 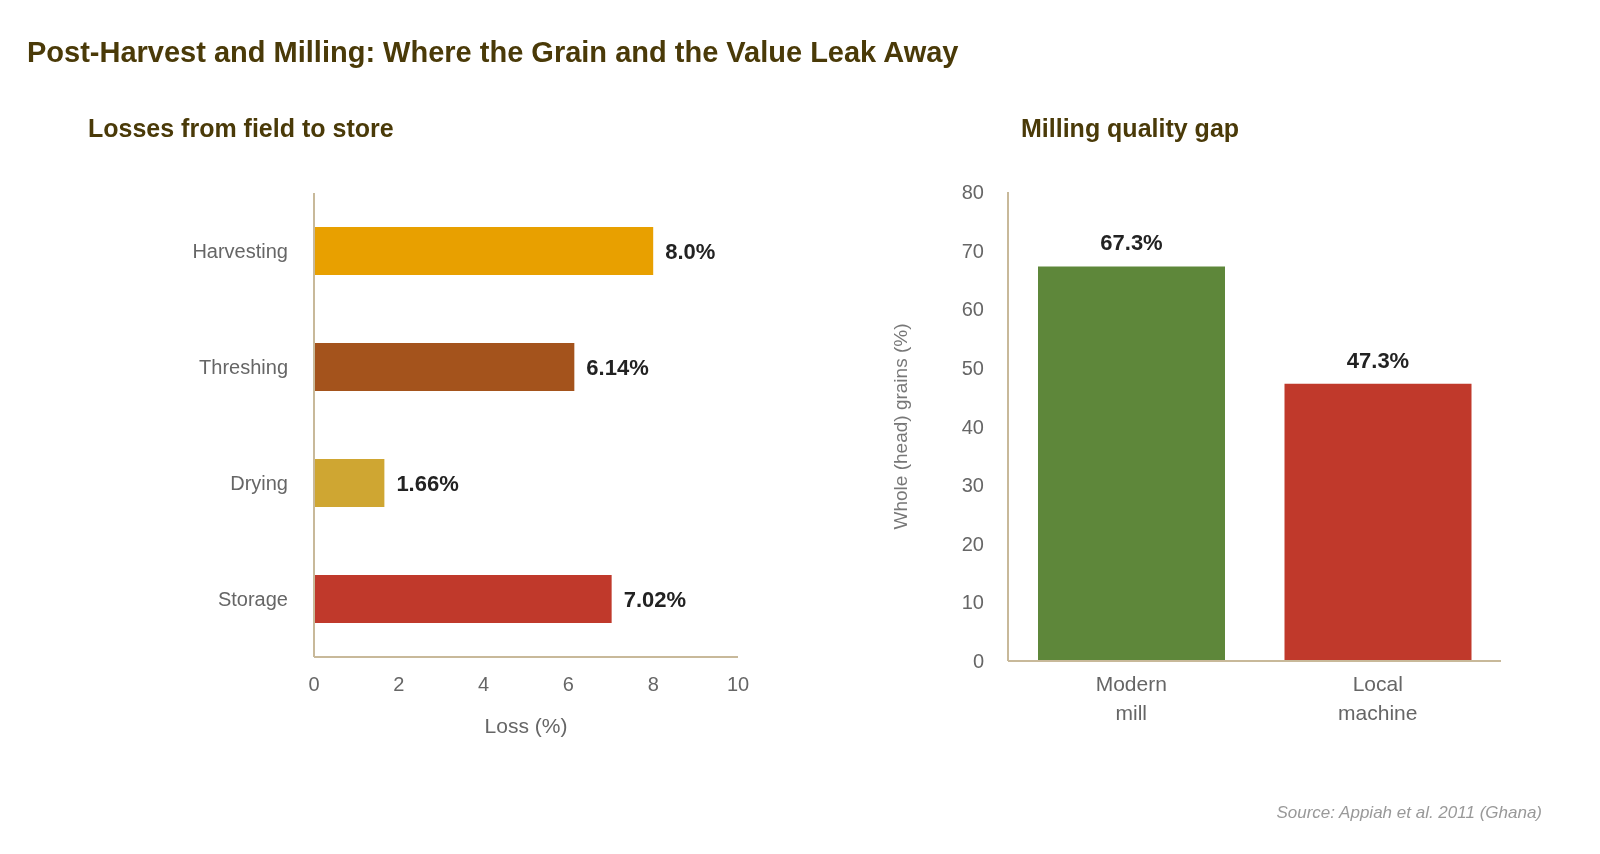 What do you see at coordinates (690, 251) in the screenshot?
I see `data-label: 8.0%` at bounding box center [690, 251].